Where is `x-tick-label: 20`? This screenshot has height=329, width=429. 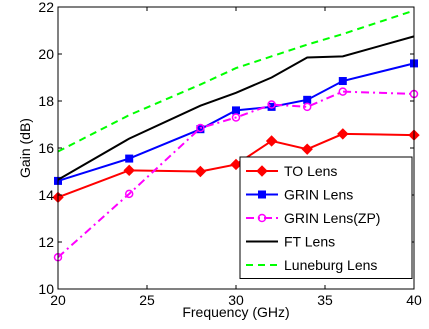 x-tick-label: 20 is located at coordinates (58, 300).